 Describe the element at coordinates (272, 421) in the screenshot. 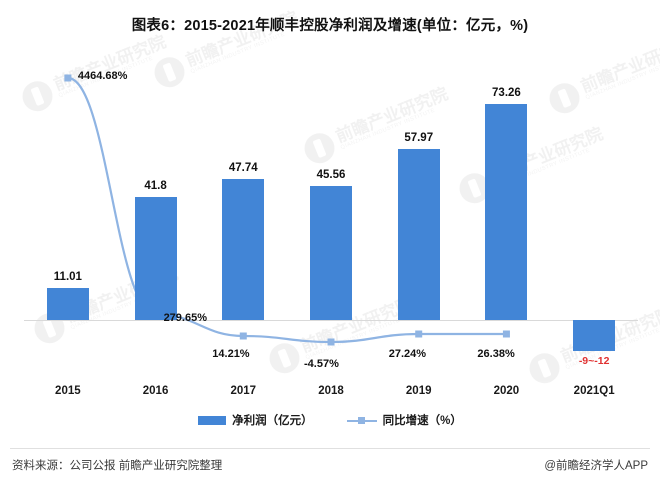

I see `legend-label-net-profit: 净利润（亿元）` at that location.